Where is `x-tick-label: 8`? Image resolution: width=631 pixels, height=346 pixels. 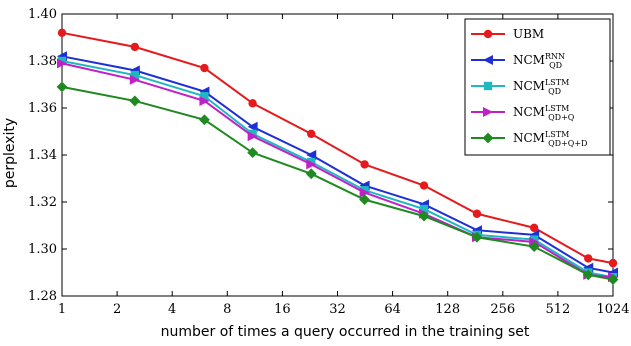
x-tick-label: 8 is located at coordinates (227, 309).